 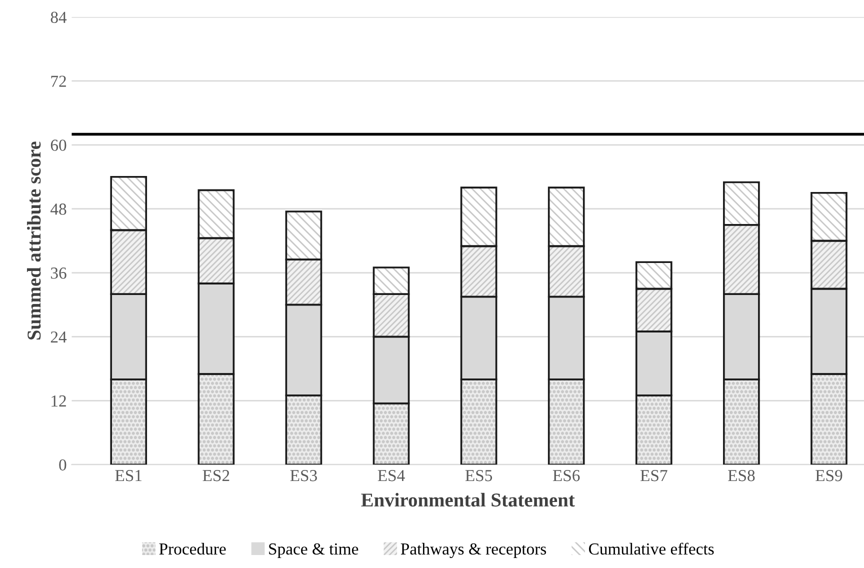 What do you see at coordinates (58, 337) in the screenshot?
I see `y-tick-label: 24` at bounding box center [58, 337].